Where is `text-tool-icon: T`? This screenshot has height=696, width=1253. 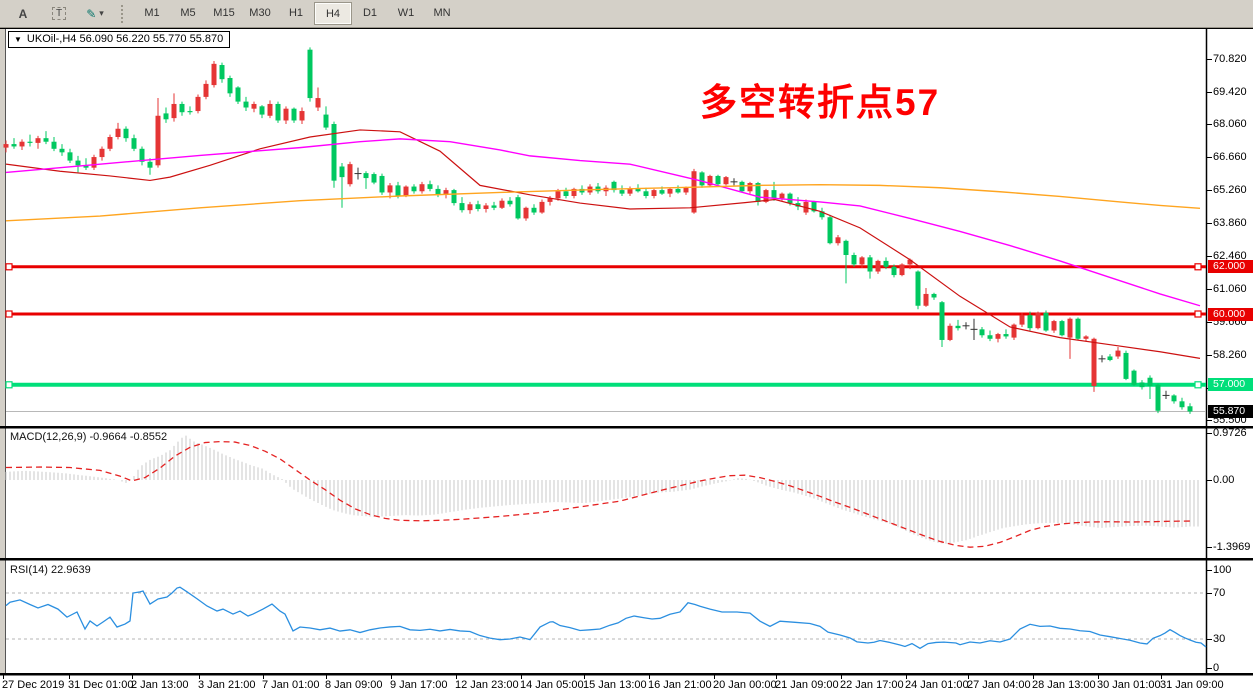
text-tool-icon: T is located at coordinates (59, 13).